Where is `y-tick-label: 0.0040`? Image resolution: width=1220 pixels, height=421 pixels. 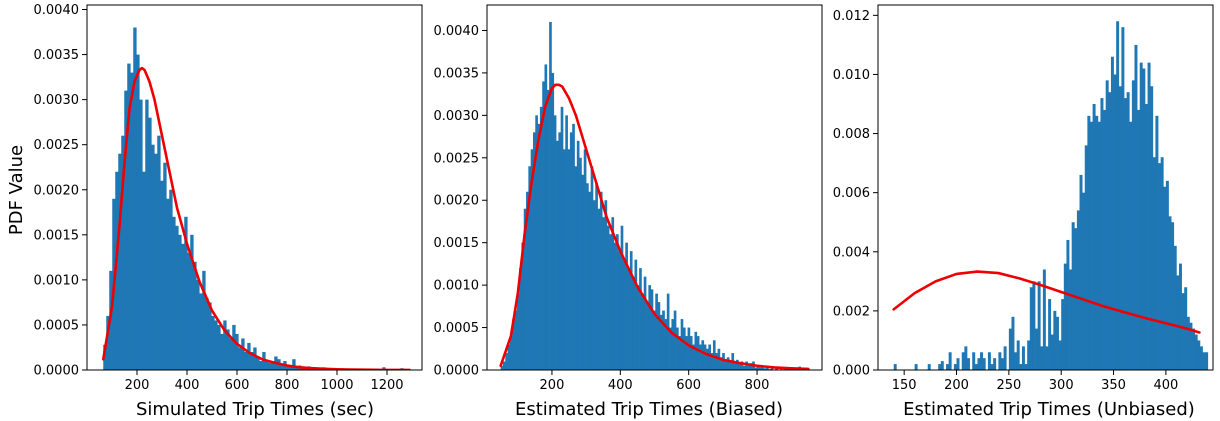
y-tick-label: 0.0040 is located at coordinates (57, 10).